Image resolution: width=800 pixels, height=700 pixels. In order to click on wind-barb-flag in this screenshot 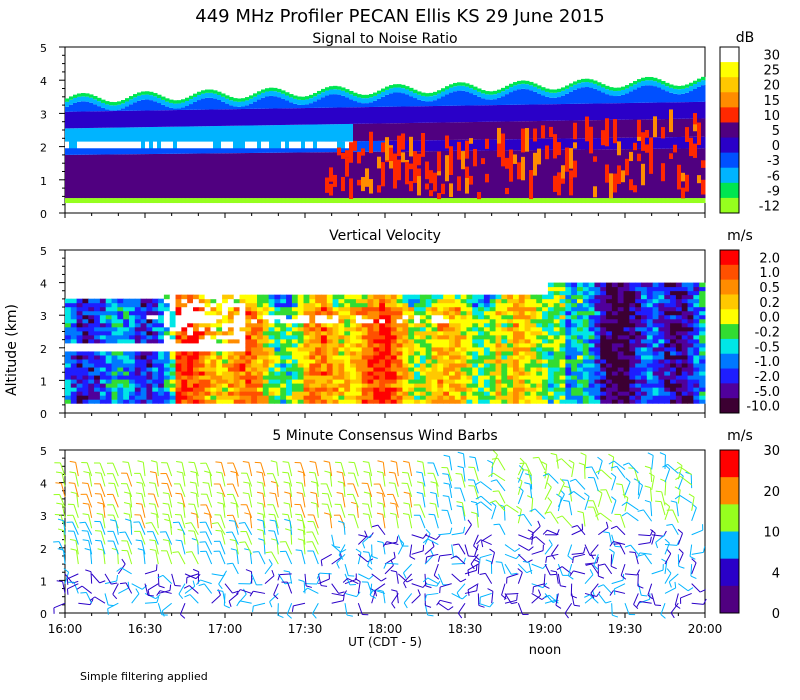, I will do `click(59, 472)`.